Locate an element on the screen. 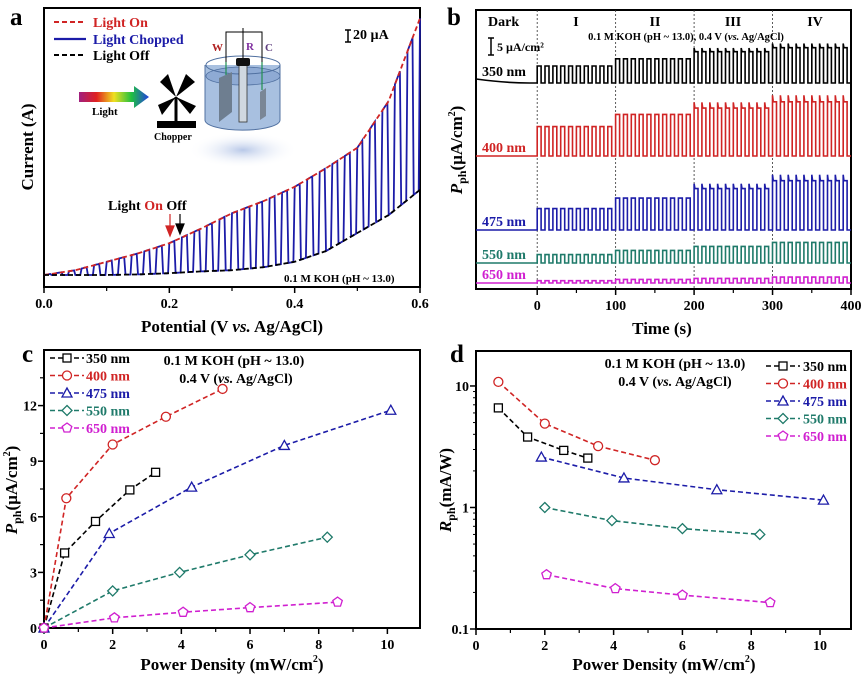 This screenshot has height=679, width=866. legend-light-off: Light Off is located at coordinates (121, 56).